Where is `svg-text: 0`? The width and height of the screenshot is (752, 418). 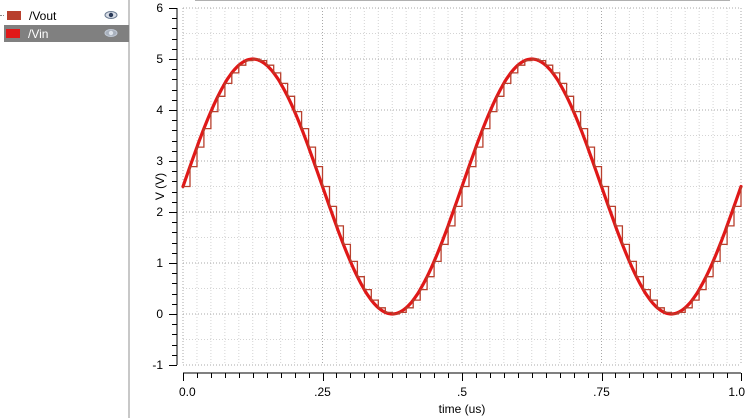 svg-text: 0 is located at coordinates (159, 314).